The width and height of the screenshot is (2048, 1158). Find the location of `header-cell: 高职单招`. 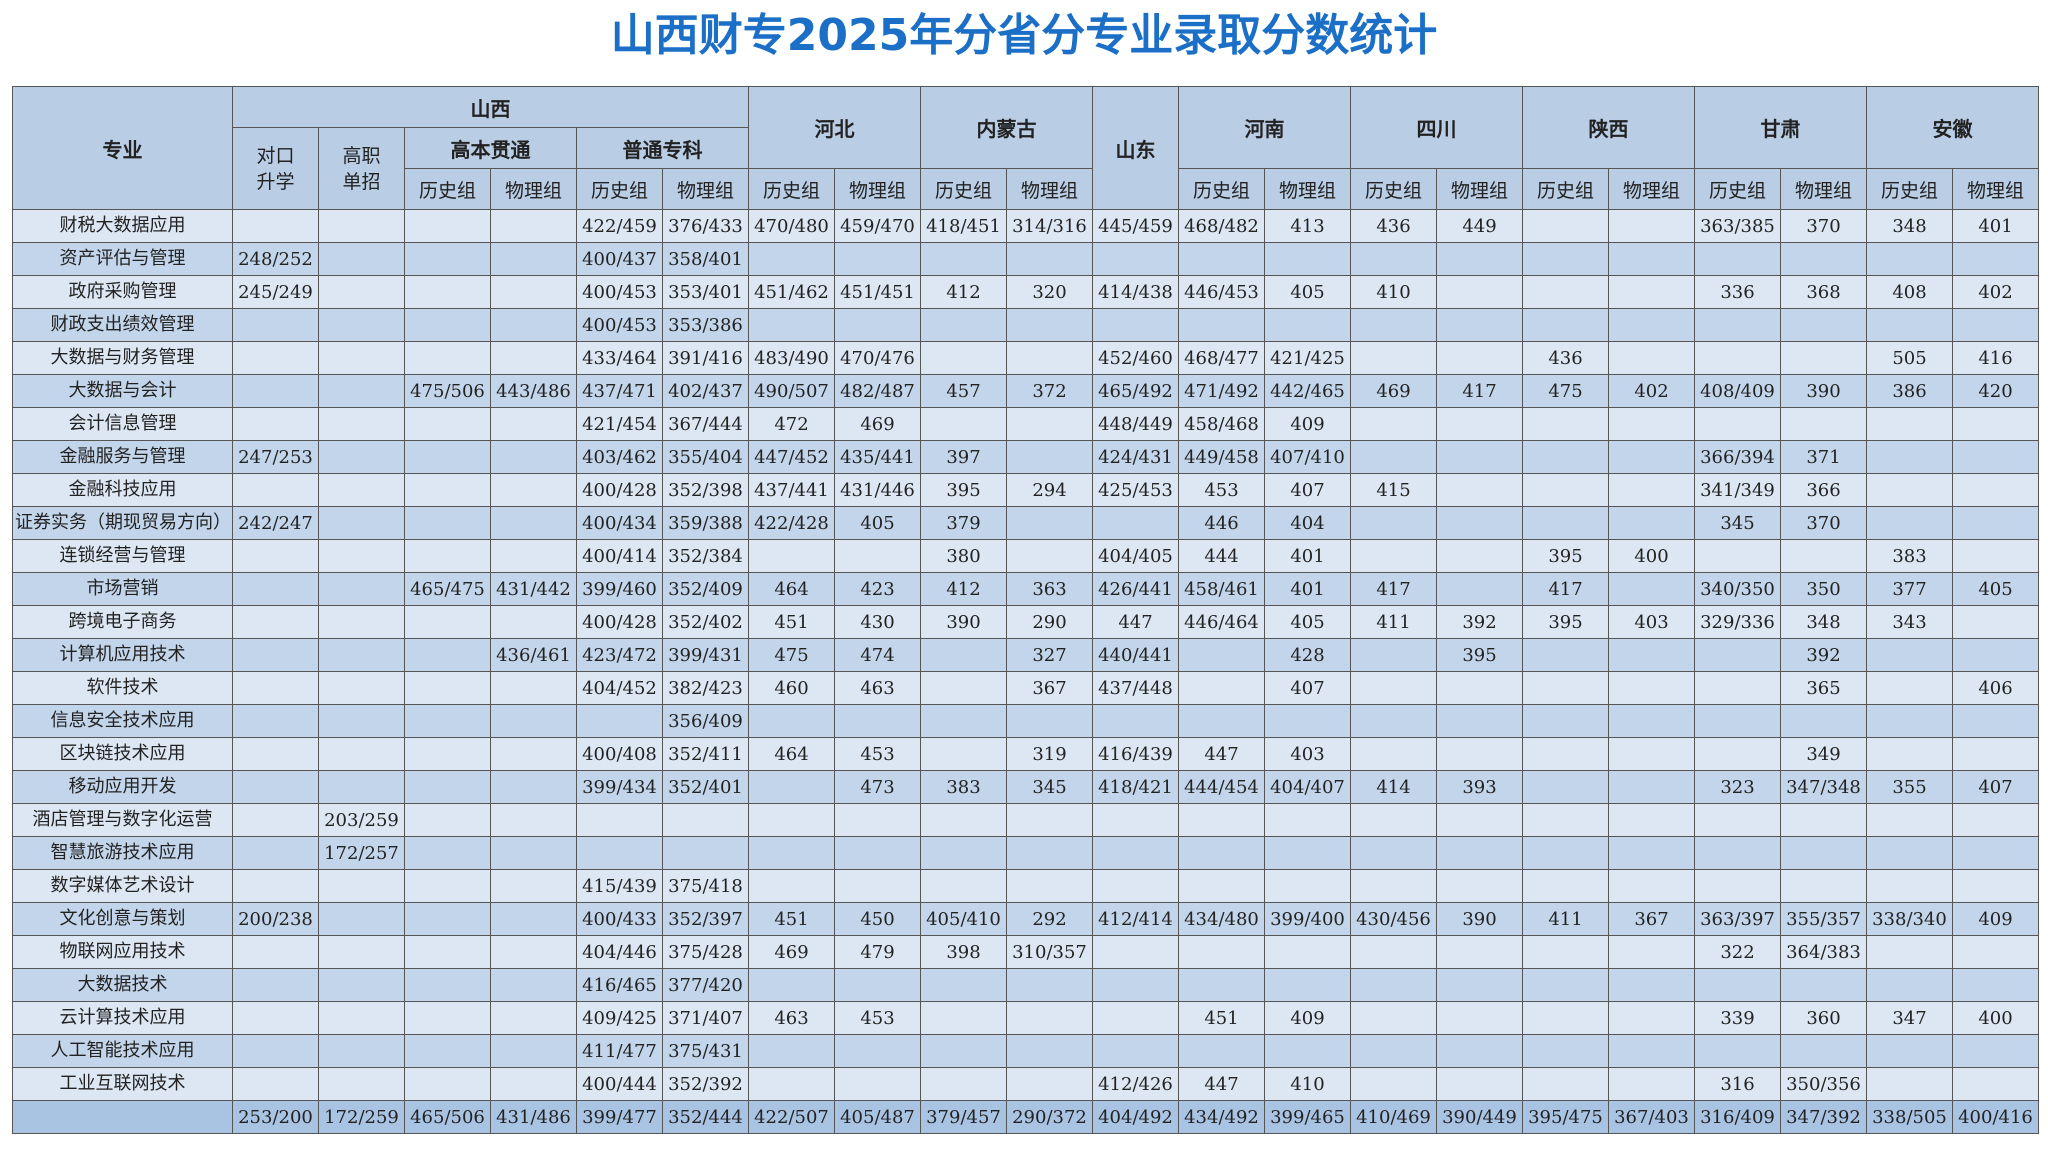

header-cell: 高职单招 is located at coordinates (361, 168).